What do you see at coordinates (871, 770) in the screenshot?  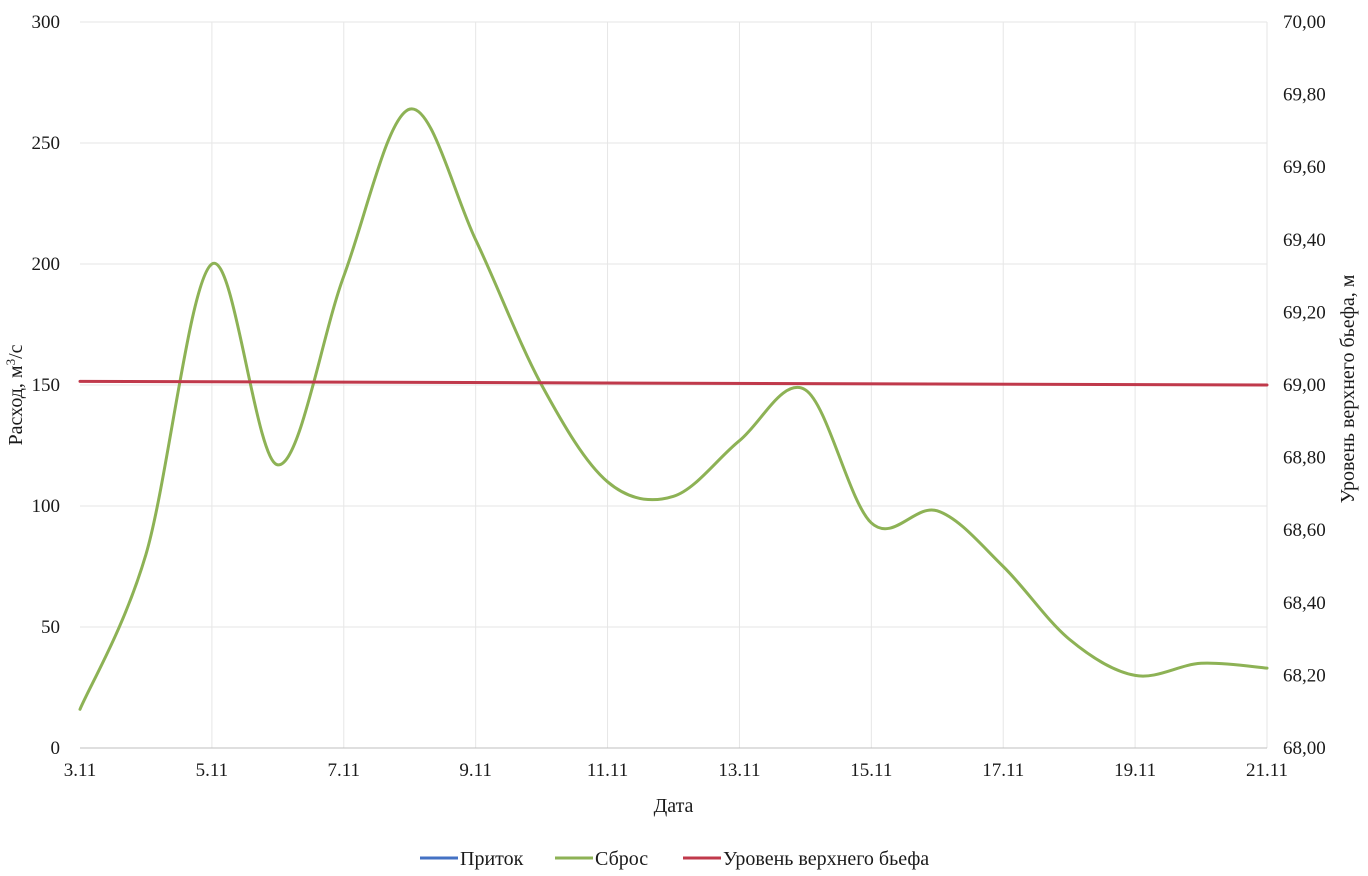 I see `x-tick-label: 15.11` at bounding box center [871, 770].